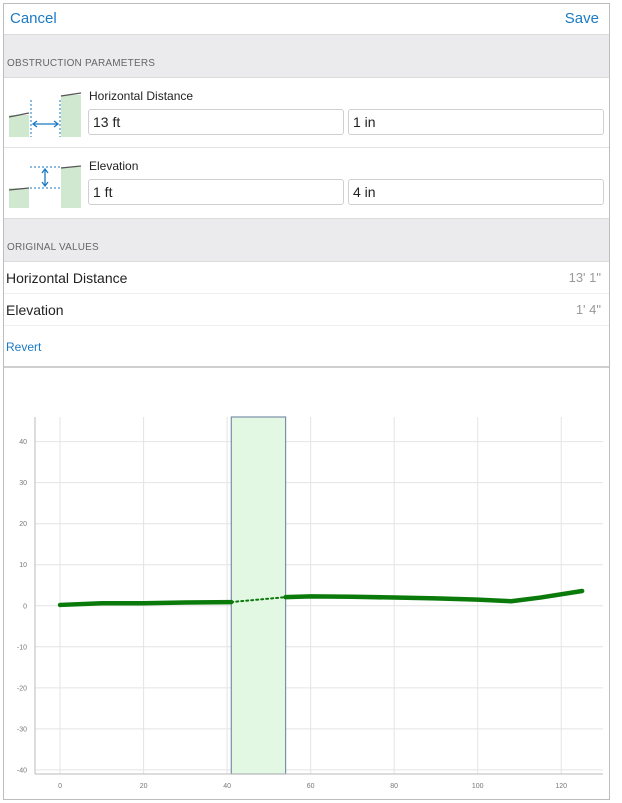 Image resolution: width=622 pixels, height=803 pixels. What do you see at coordinates (67, 278) in the screenshot?
I see `original-horizontal-label: Horizontal Distance` at bounding box center [67, 278].